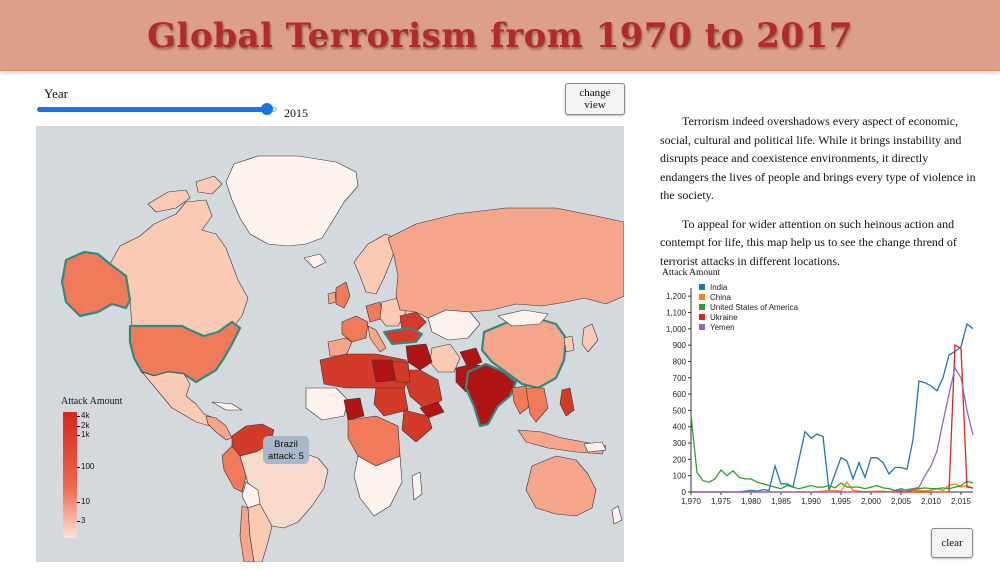 This screenshot has width=1000, height=570. Describe the element at coordinates (445, 358) in the screenshot. I see `country-iran` at that location.